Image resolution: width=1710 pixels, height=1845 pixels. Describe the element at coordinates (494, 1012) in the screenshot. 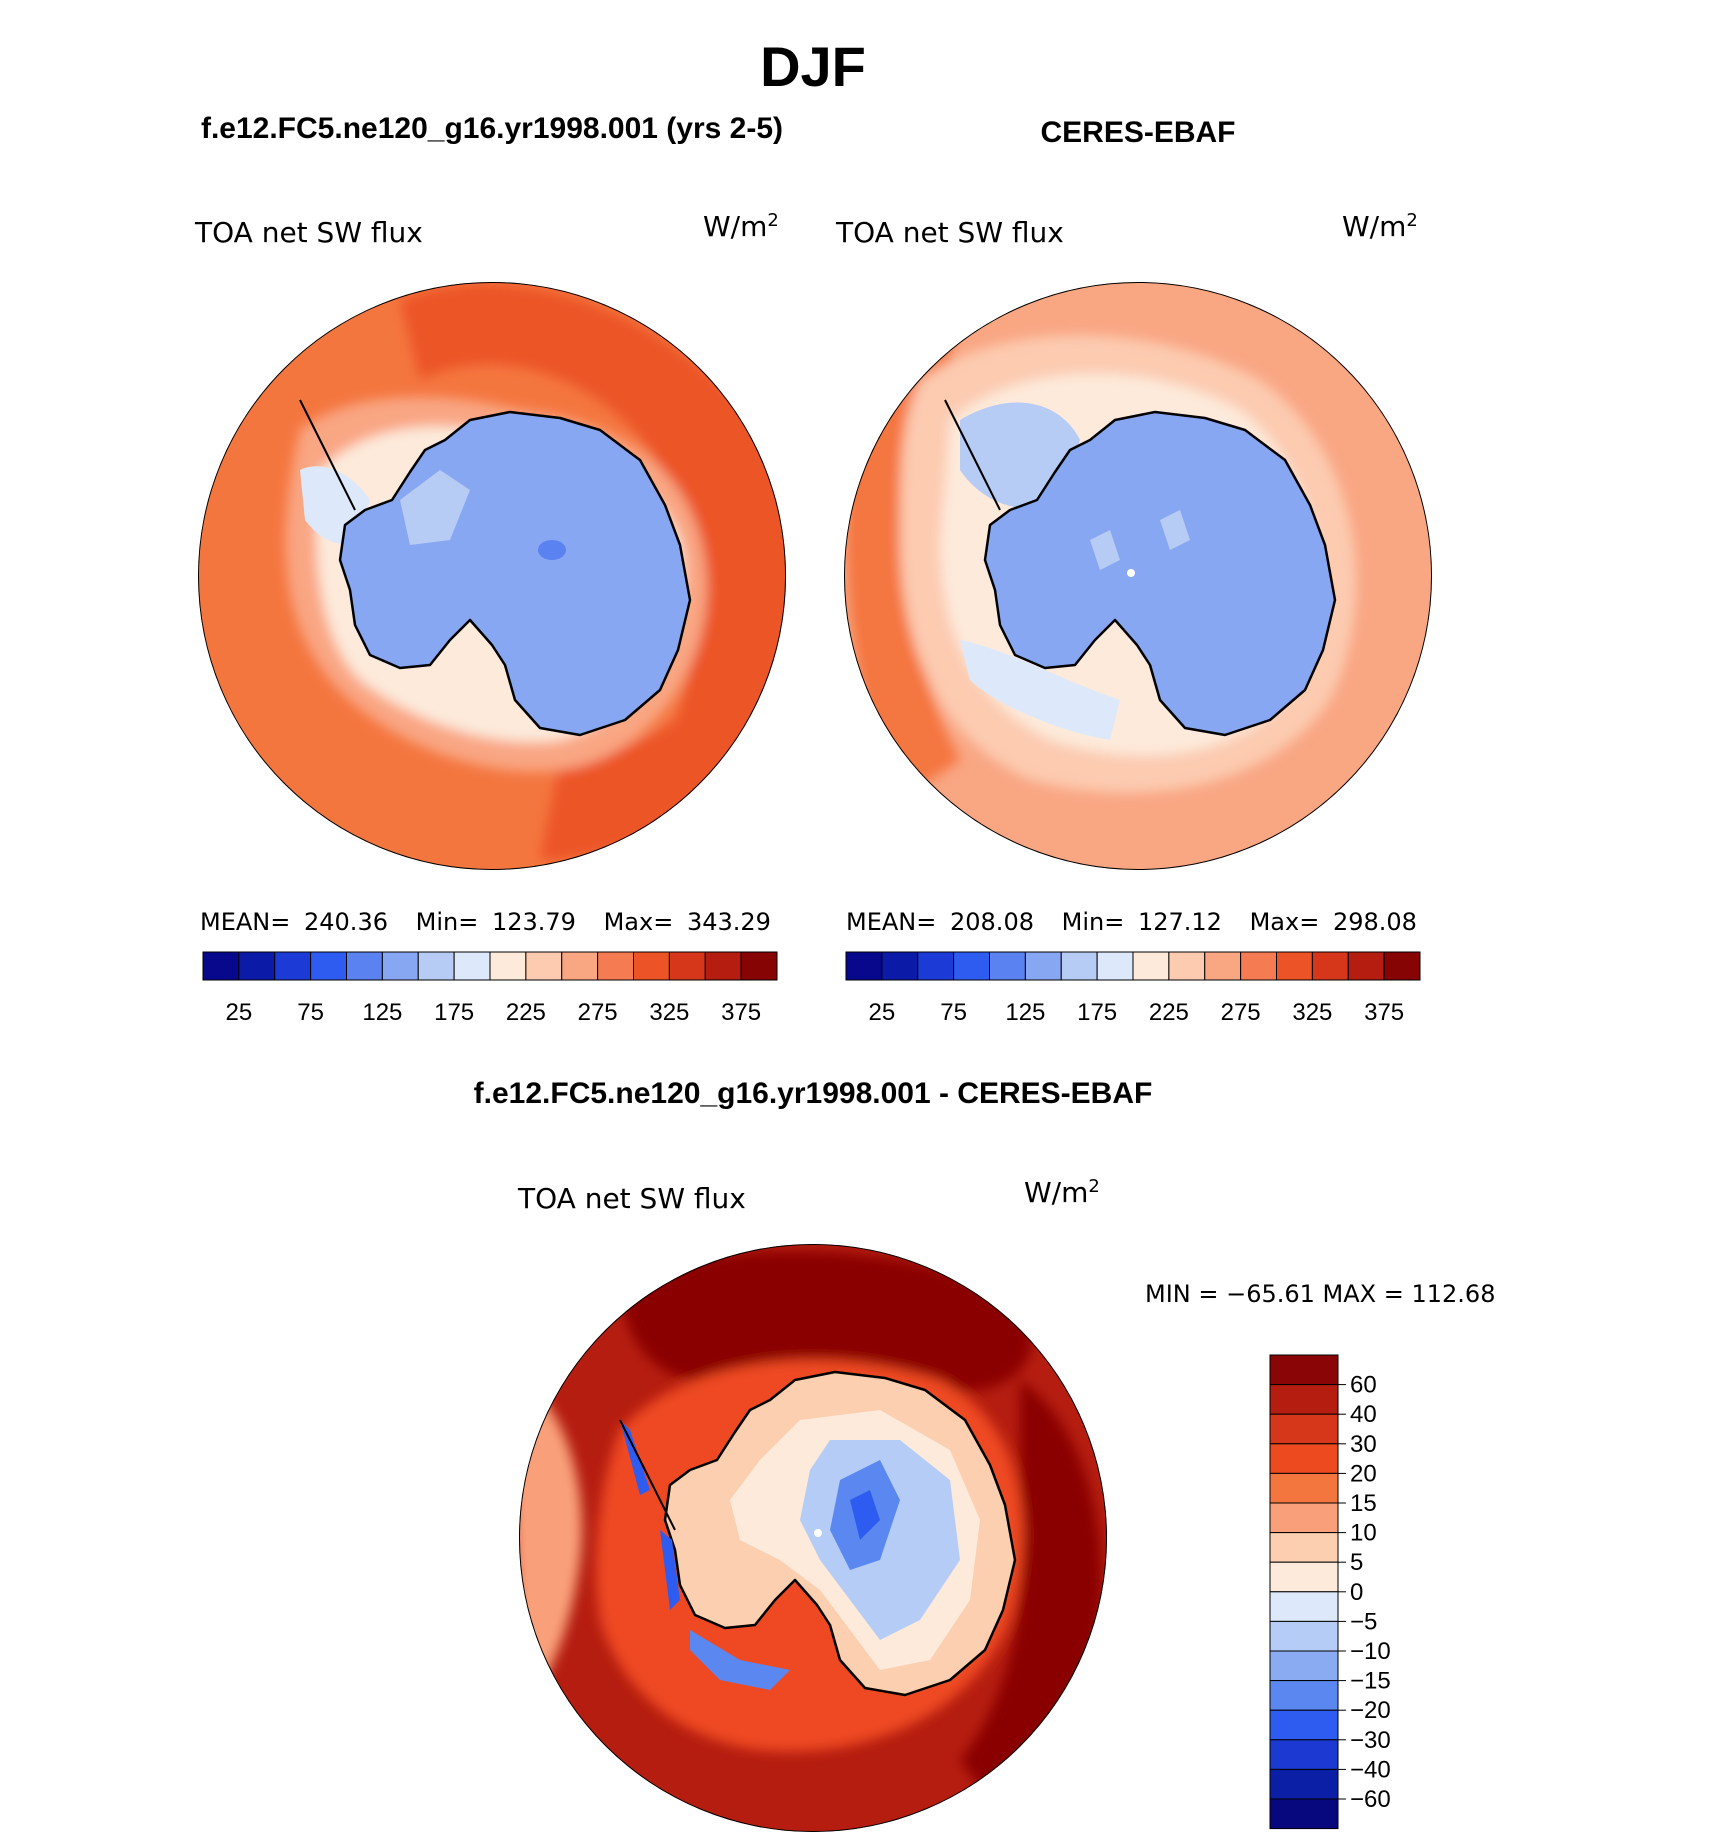

I see `panel-a-colorbar-ticks: 25 75 125 175 225 275 325 375` at that location.